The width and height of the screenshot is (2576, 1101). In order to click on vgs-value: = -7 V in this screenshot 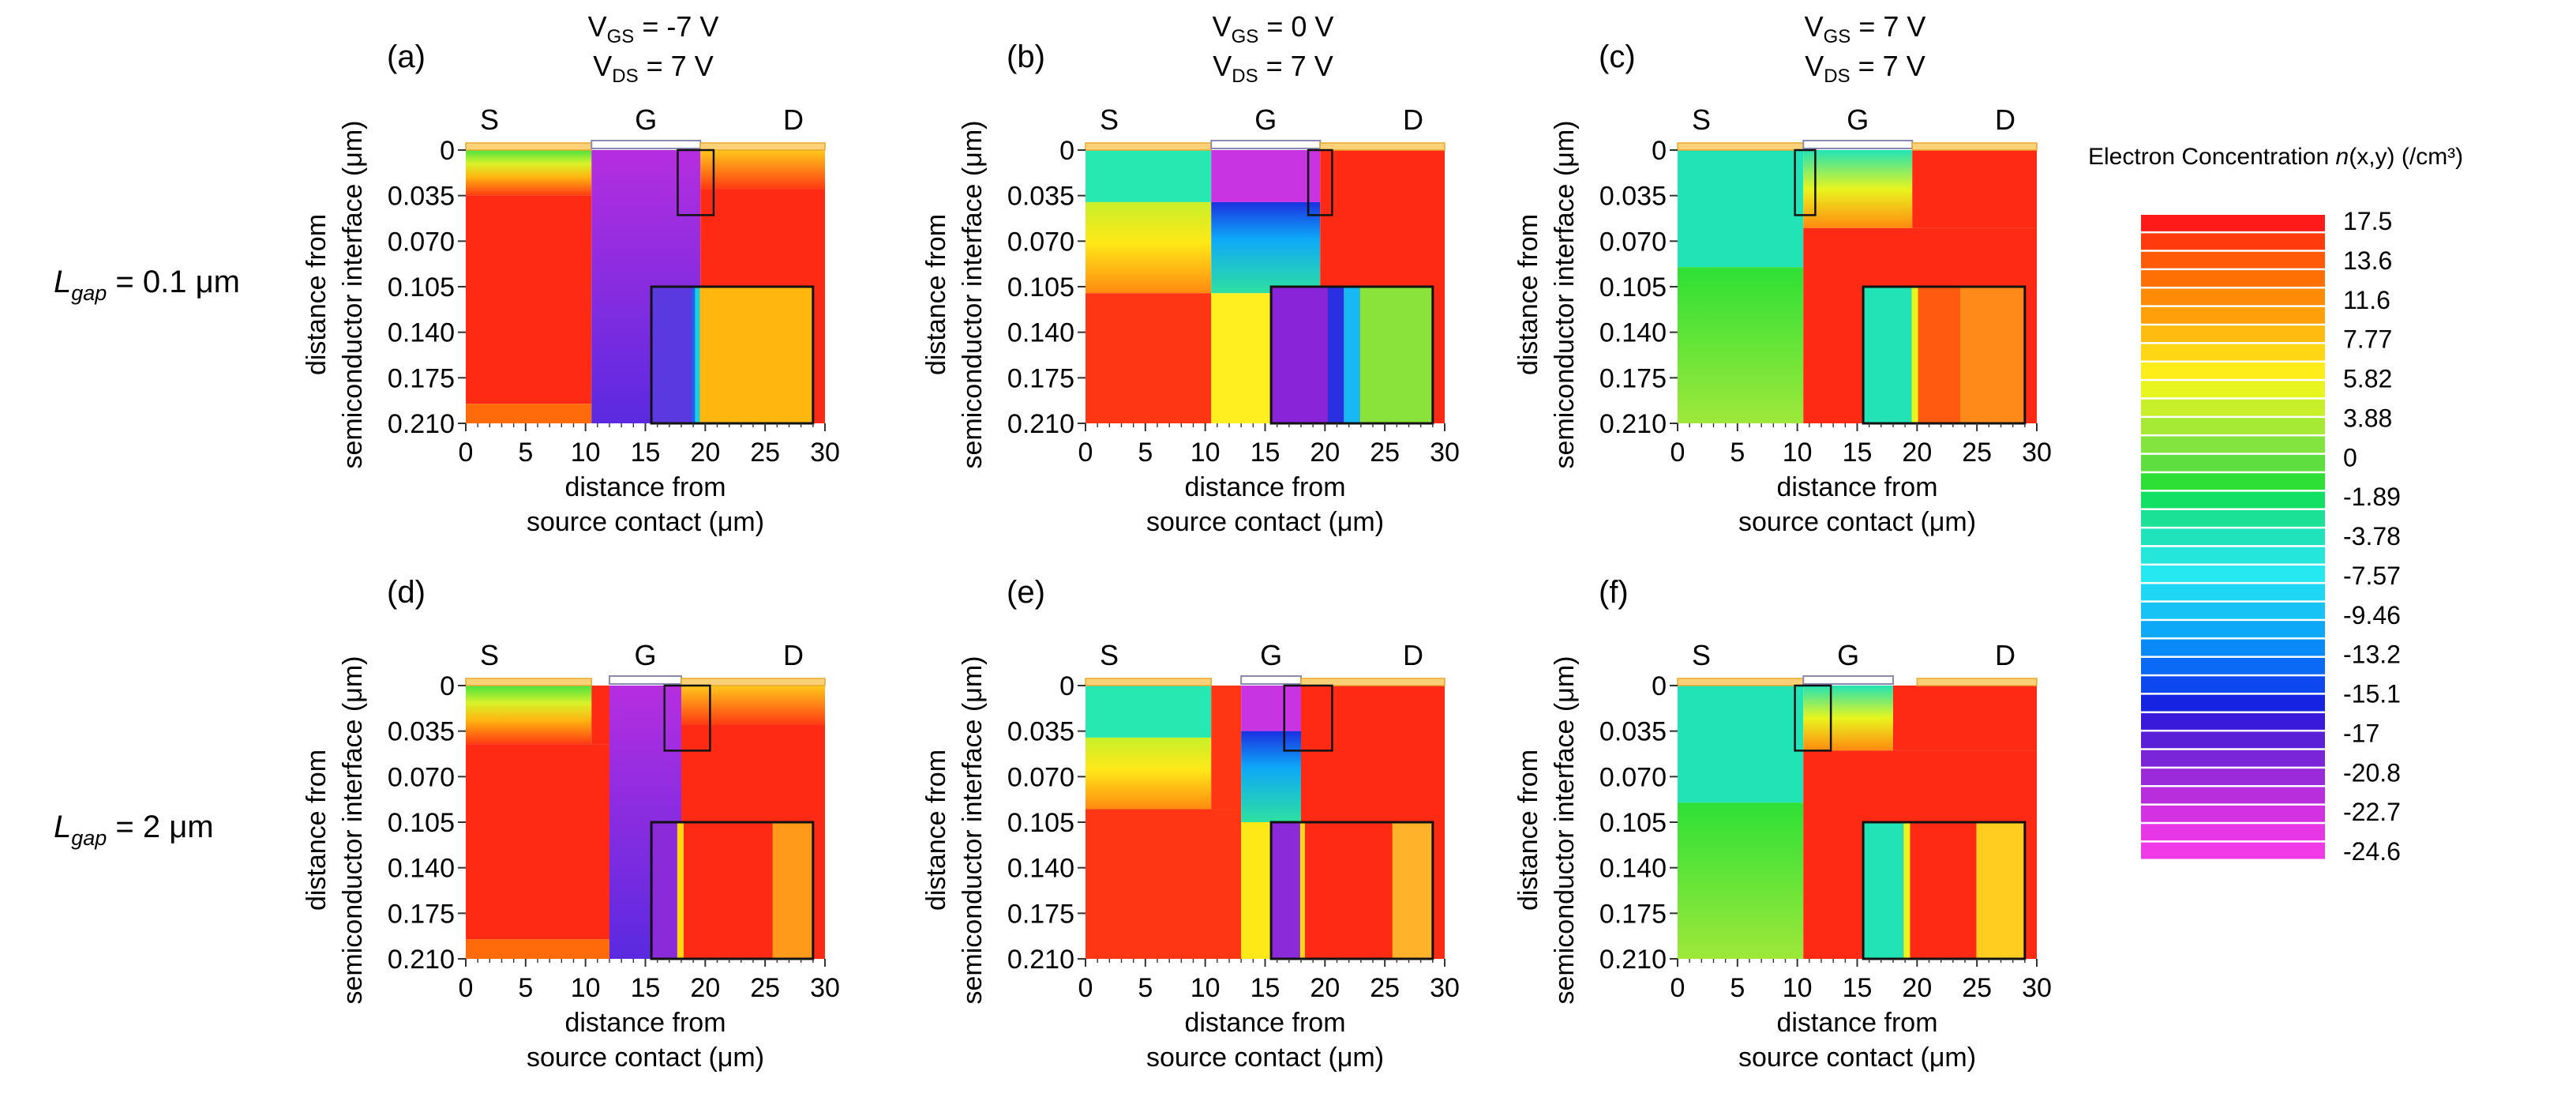, I will do `click(676, 27)`.